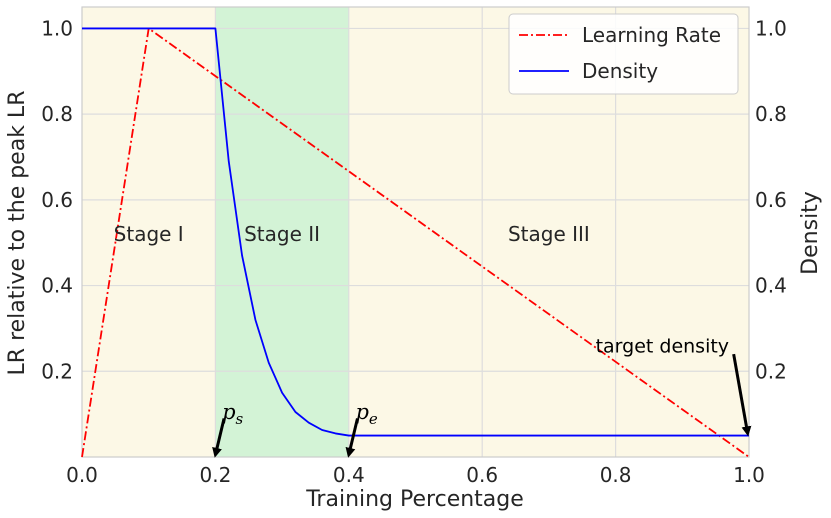 The image size is (831, 518). What do you see at coordinates (215, 475) in the screenshot?
I see `x-tick-label-1: 0.2` at bounding box center [215, 475].